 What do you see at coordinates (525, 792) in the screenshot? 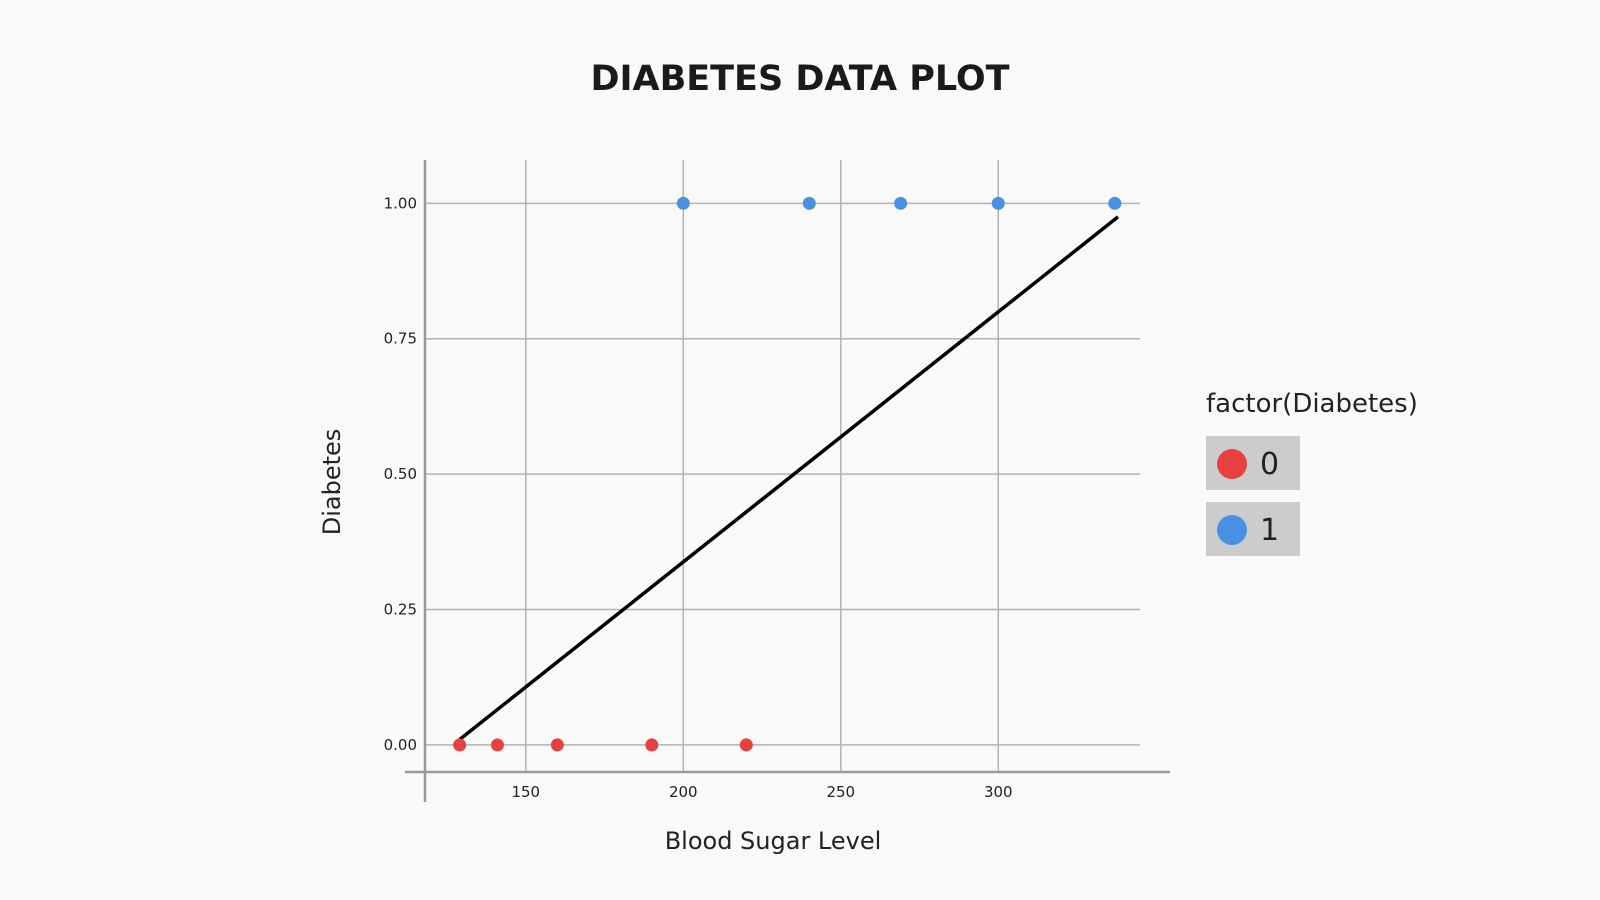
I see `x-tick-label: 150` at bounding box center [525, 792].